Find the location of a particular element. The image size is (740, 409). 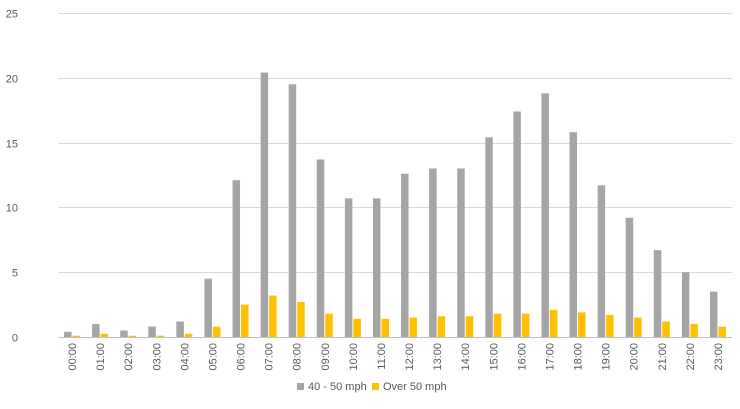

x-tick-label: 05:00 is located at coordinates (213, 357).